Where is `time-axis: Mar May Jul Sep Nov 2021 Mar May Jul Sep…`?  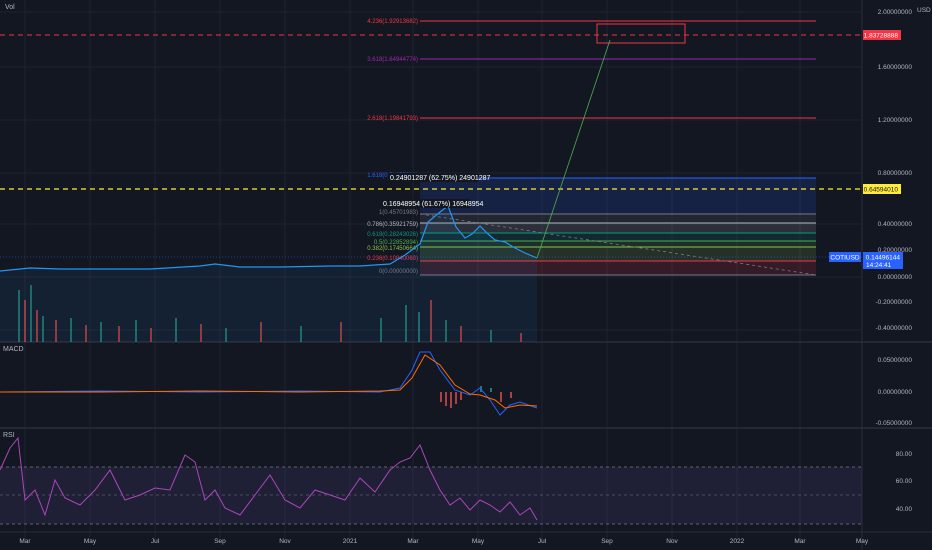 time-axis: Mar May Jul Sep Nov 2021 Mar May Jul Sep… is located at coordinates (443, 541).